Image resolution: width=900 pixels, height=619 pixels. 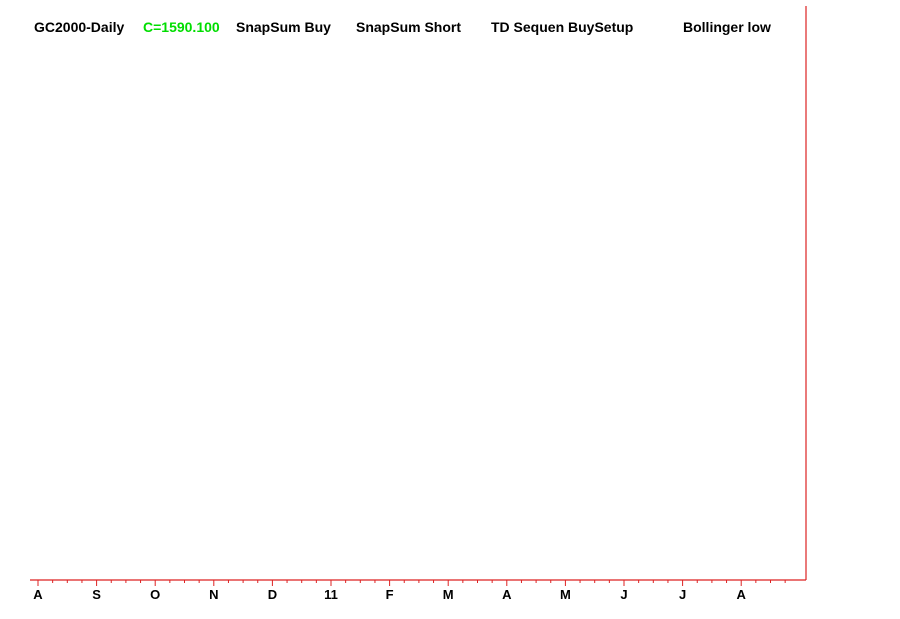 What do you see at coordinates (213, 594) in the screenshot?
I see `x-tick-label: N` at bounding box center [213, 594].